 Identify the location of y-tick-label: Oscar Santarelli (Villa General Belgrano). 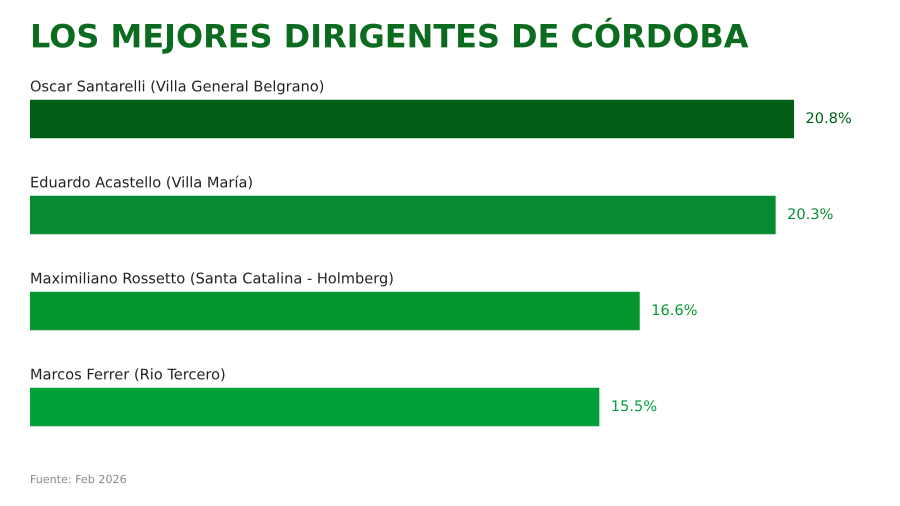
(177, 87).